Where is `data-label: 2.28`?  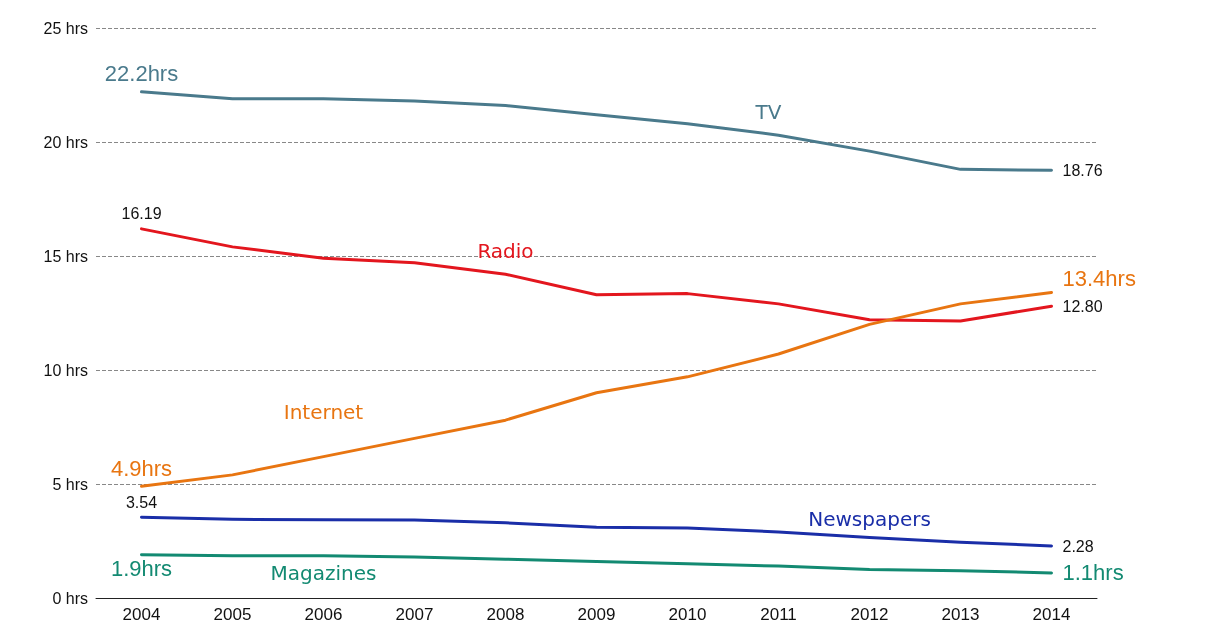 data-label: 2.28 is located at coordinates (1078, 546).